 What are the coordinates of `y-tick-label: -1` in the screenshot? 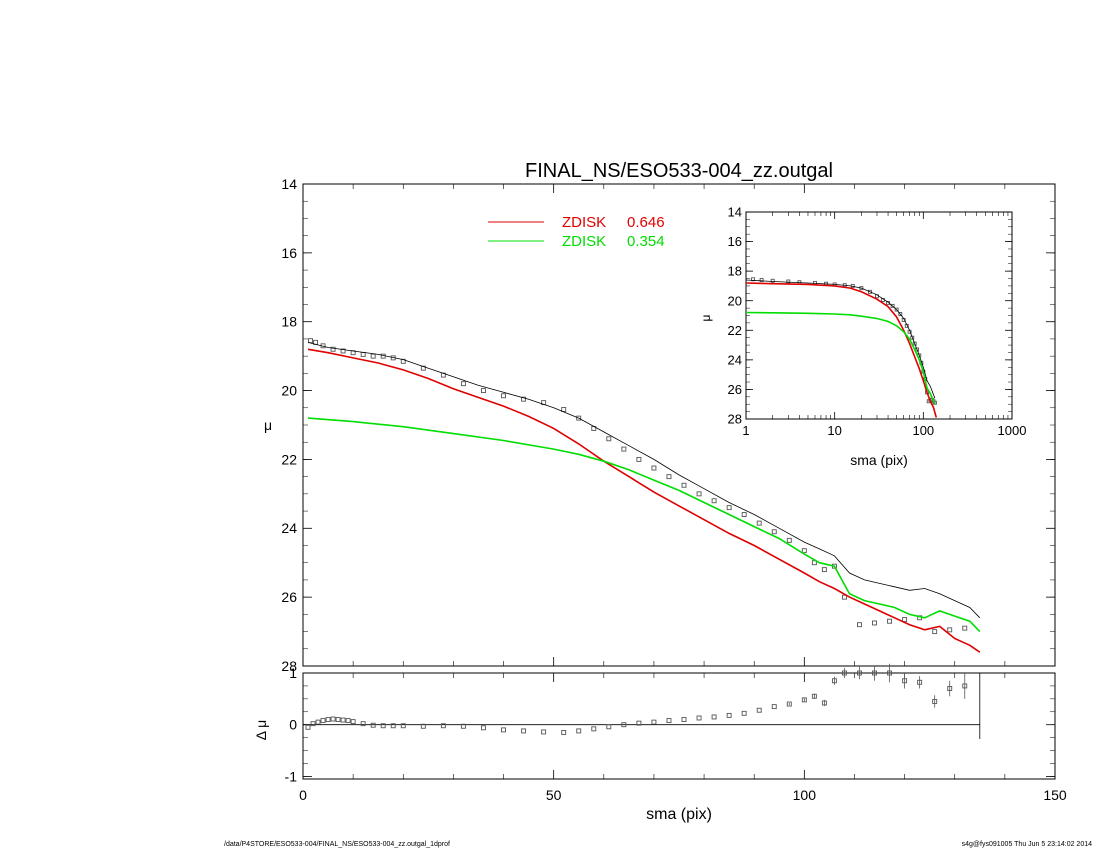 It's located at (291, 776).